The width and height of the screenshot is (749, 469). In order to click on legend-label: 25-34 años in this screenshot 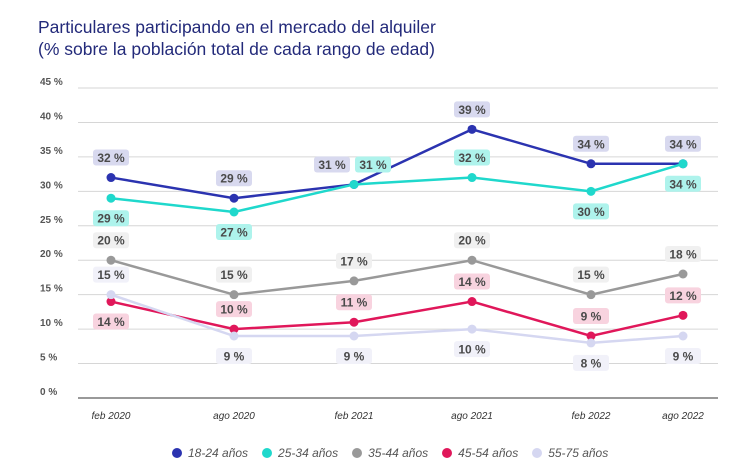, I will do `click(308, 453)`.